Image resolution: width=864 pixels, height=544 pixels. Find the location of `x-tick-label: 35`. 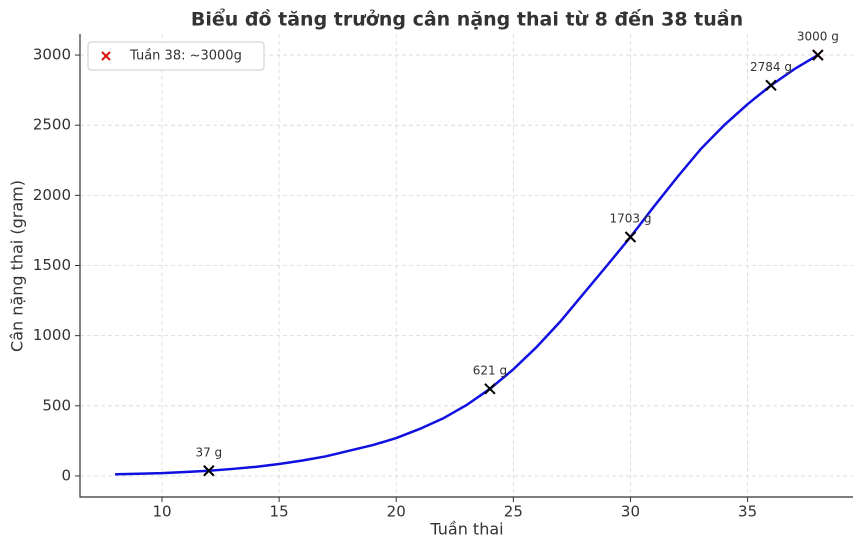

x-tick-label: 35 is located at coordinates (747, 512).